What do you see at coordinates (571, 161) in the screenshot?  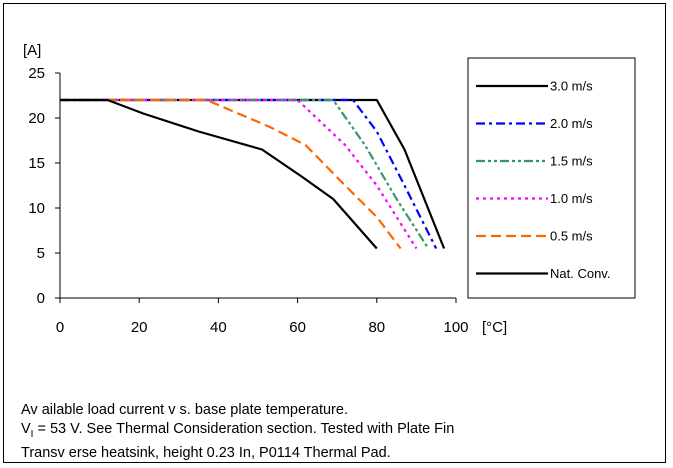 I see `legend-label-2: 1.5 m/s` at bounding box center [571, 161].